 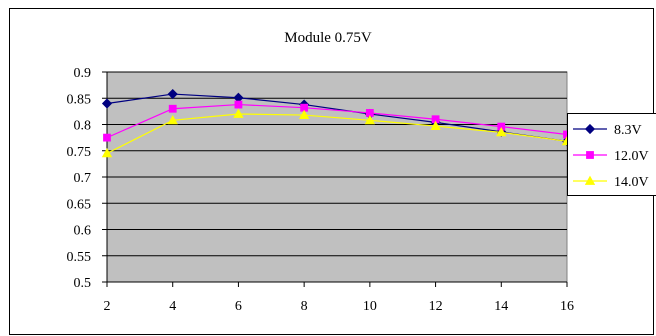 What do you see at coordinates (79, 152) in the screenshot?
I see `y-tick-label: 0.75` at bounding box center [79, 152].